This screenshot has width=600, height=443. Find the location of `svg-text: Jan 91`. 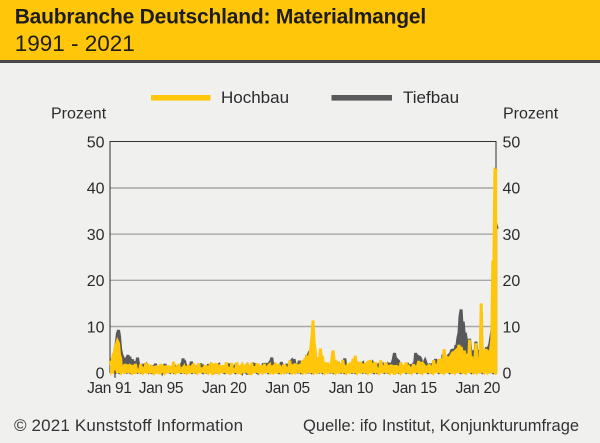

svg-text: Jan 91 is located at coordinates (109, 388).